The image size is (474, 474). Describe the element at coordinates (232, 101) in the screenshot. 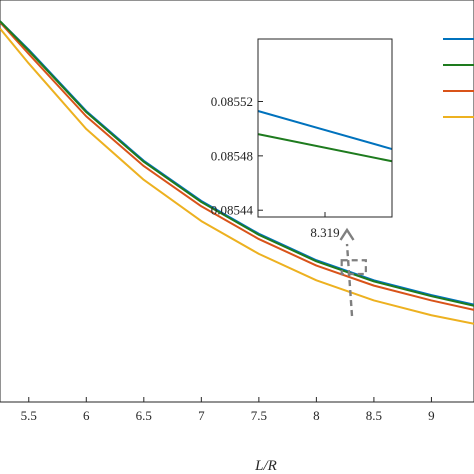

I see `inset-y-tick-label: 0.08552` at that location.